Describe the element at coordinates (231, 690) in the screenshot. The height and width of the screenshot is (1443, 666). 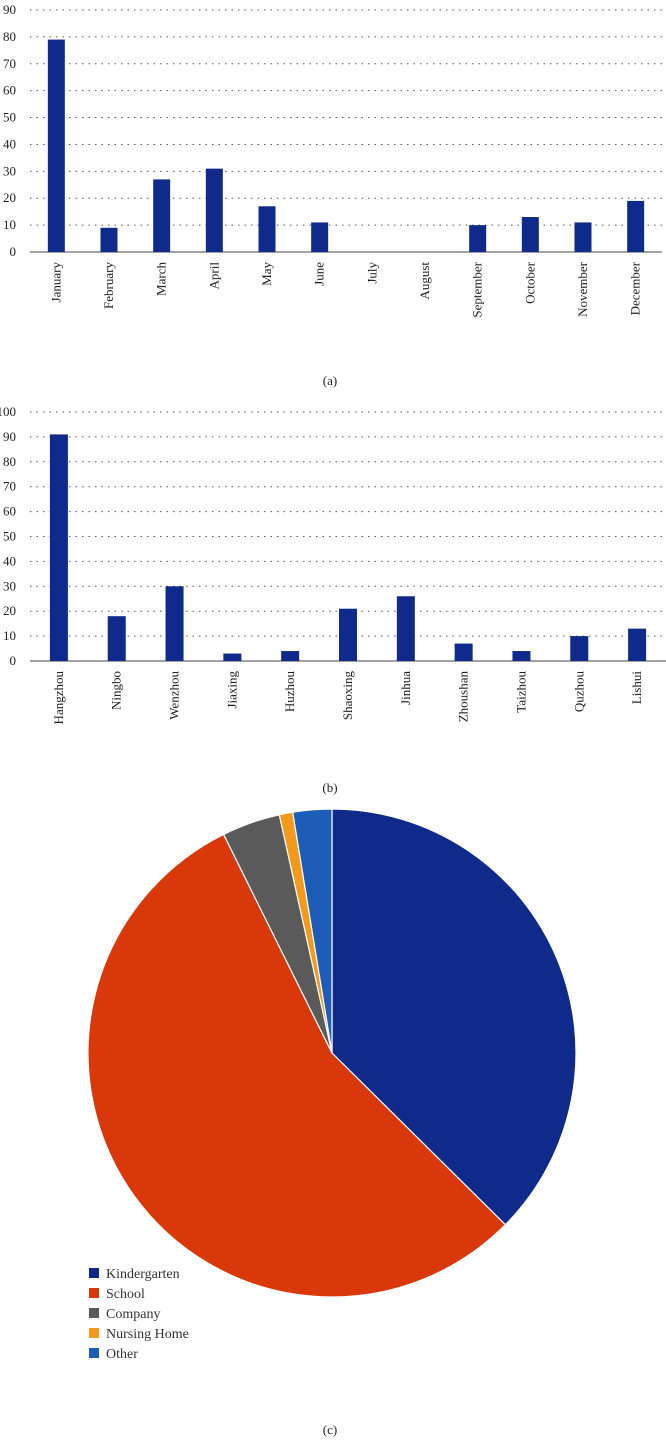
I see `x-tick-label: Jiaxing` at that location.